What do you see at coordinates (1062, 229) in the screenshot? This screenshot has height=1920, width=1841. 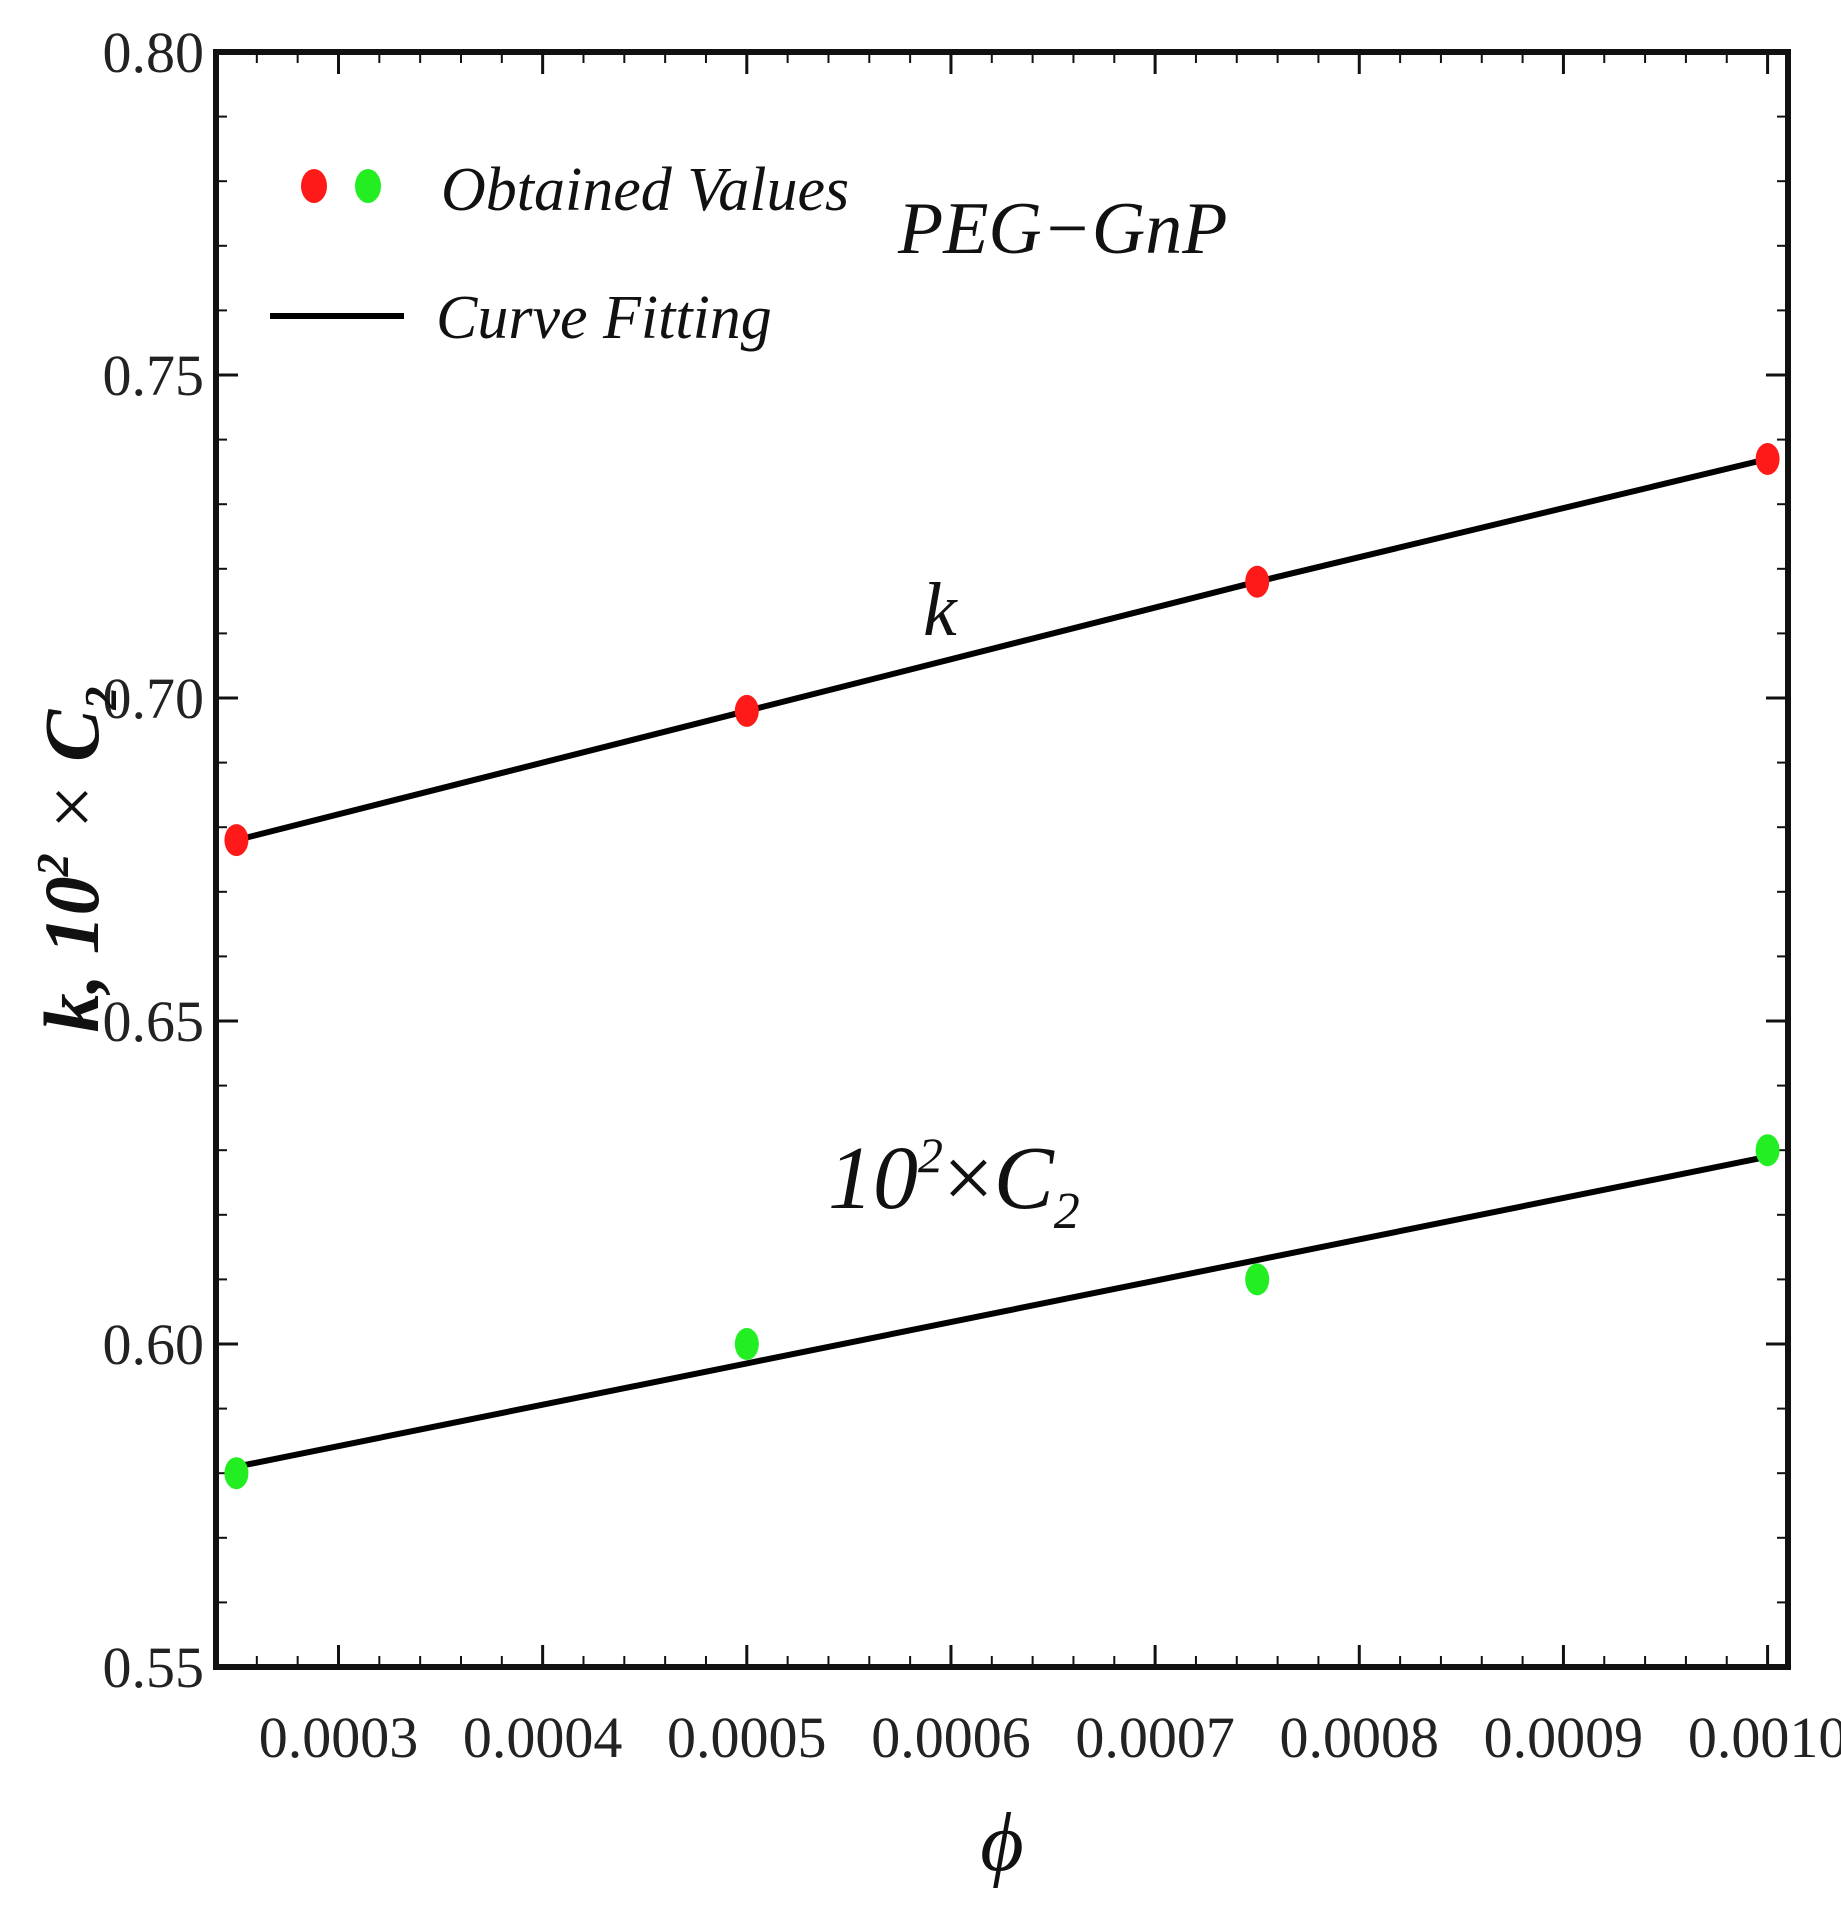 I see `dataset-label: PEG−GnP` at bounding box center [1062, 229].